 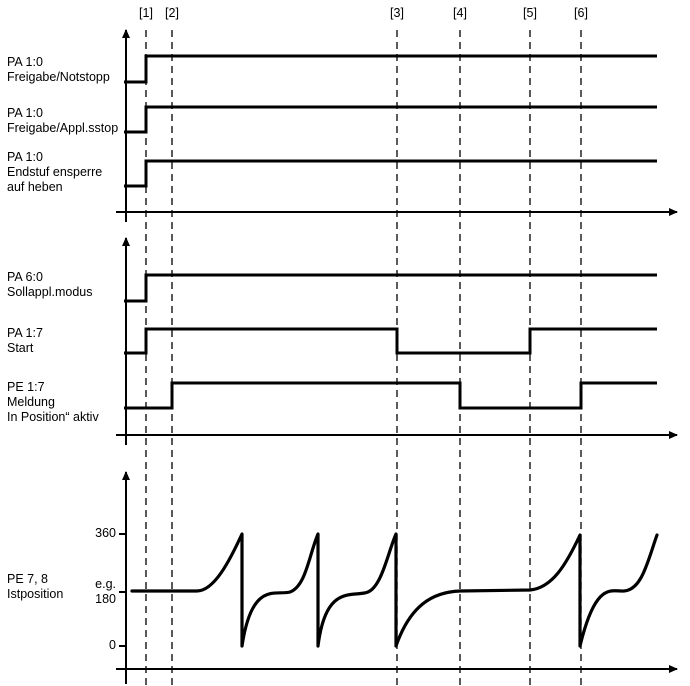 What do you see at coordinates (105, 533) in the screenshot?
I see `tick-label-360: 360` at bounding box center [105, 533].